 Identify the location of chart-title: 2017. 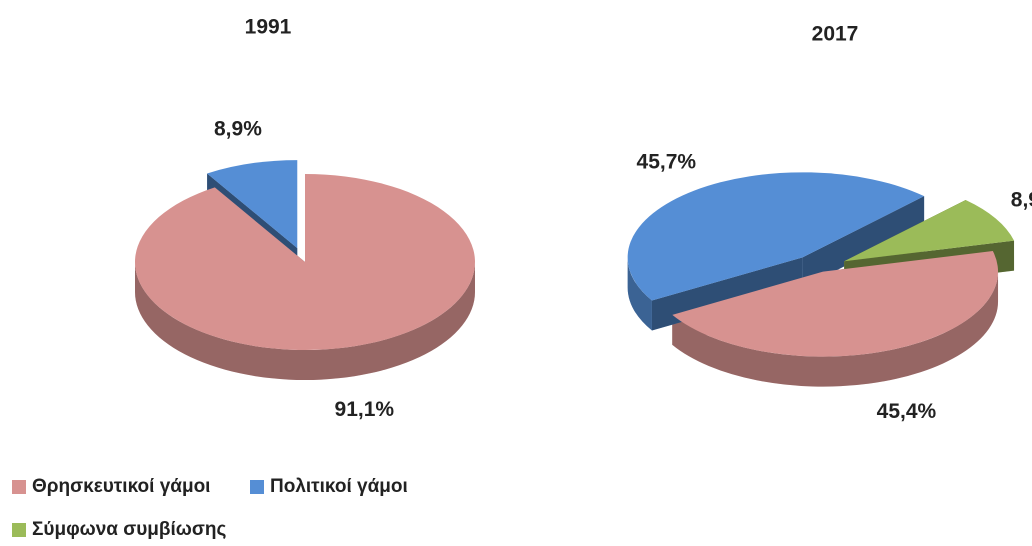
(835, 34).